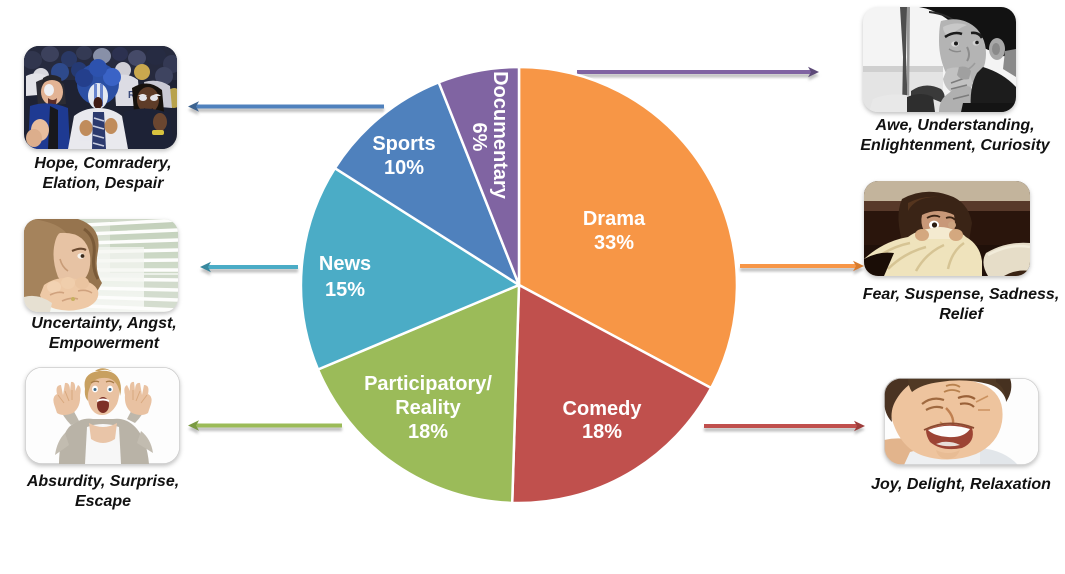 The height and width of the screenshot is (574, 1065). I want to click on svg-text: Documentary, so click(500, 135).